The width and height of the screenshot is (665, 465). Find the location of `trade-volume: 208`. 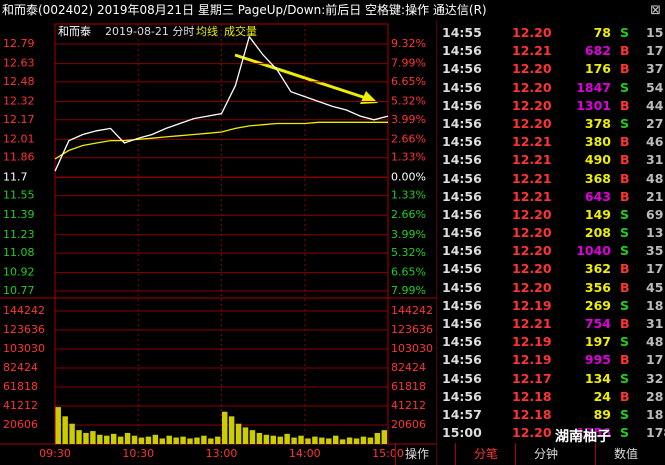

trade-volume: 208 is located at coordinates (597, 233).